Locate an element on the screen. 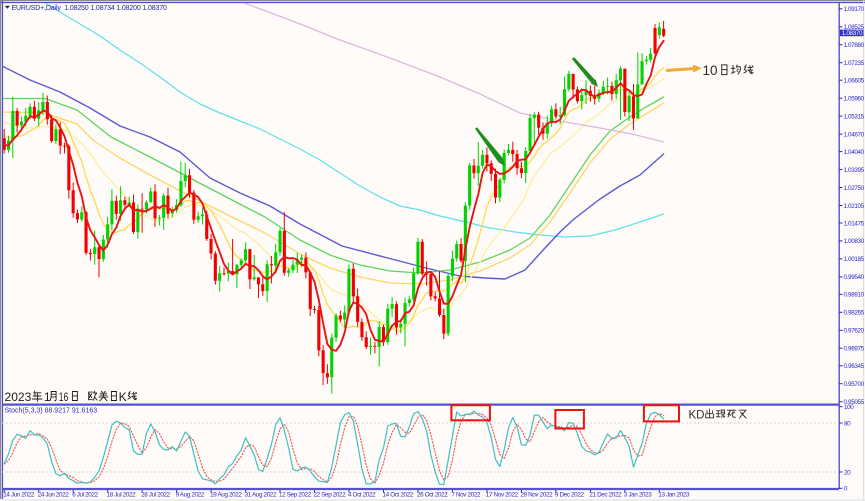  svg-text: 19 Aug 2022 is located at coordinates (226, 494).